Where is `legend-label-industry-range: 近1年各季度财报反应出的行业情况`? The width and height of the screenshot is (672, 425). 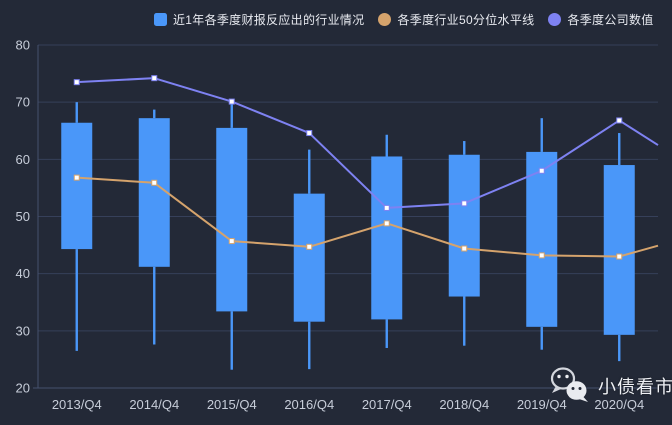 legend-label-industry-range: 近1年各季度财报反应出的行业情况 is located at coordinates (269, 20).